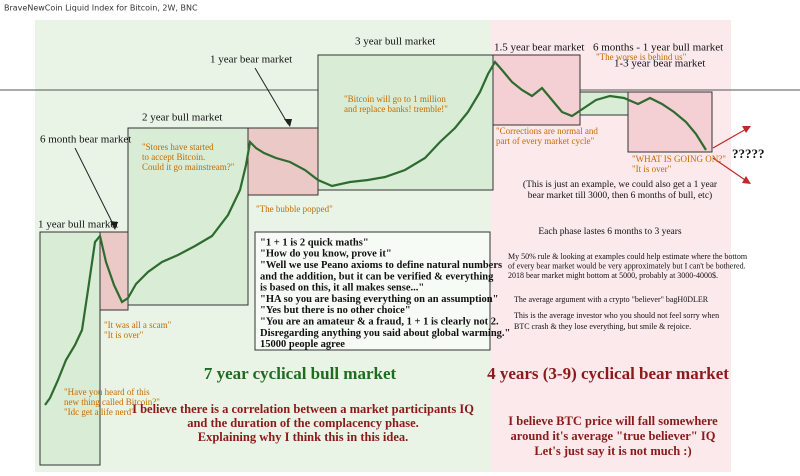 Image resolution: width=800 pixels, height=476 pixels. Describe the element at coordinates (395, 42) in the screenshot. I see `phase-label: 3 year bull market` at that location.